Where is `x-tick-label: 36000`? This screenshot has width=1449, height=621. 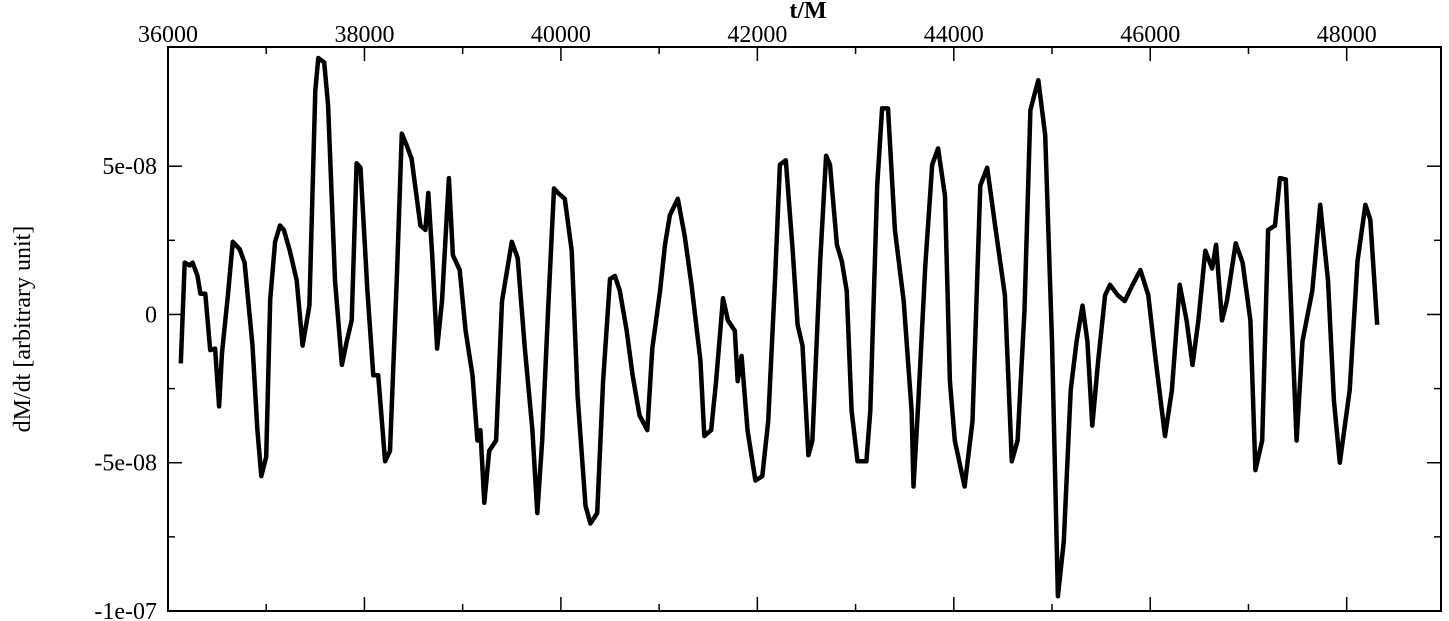
x-tick-label: 36000 is located at coordinates (168, 35).